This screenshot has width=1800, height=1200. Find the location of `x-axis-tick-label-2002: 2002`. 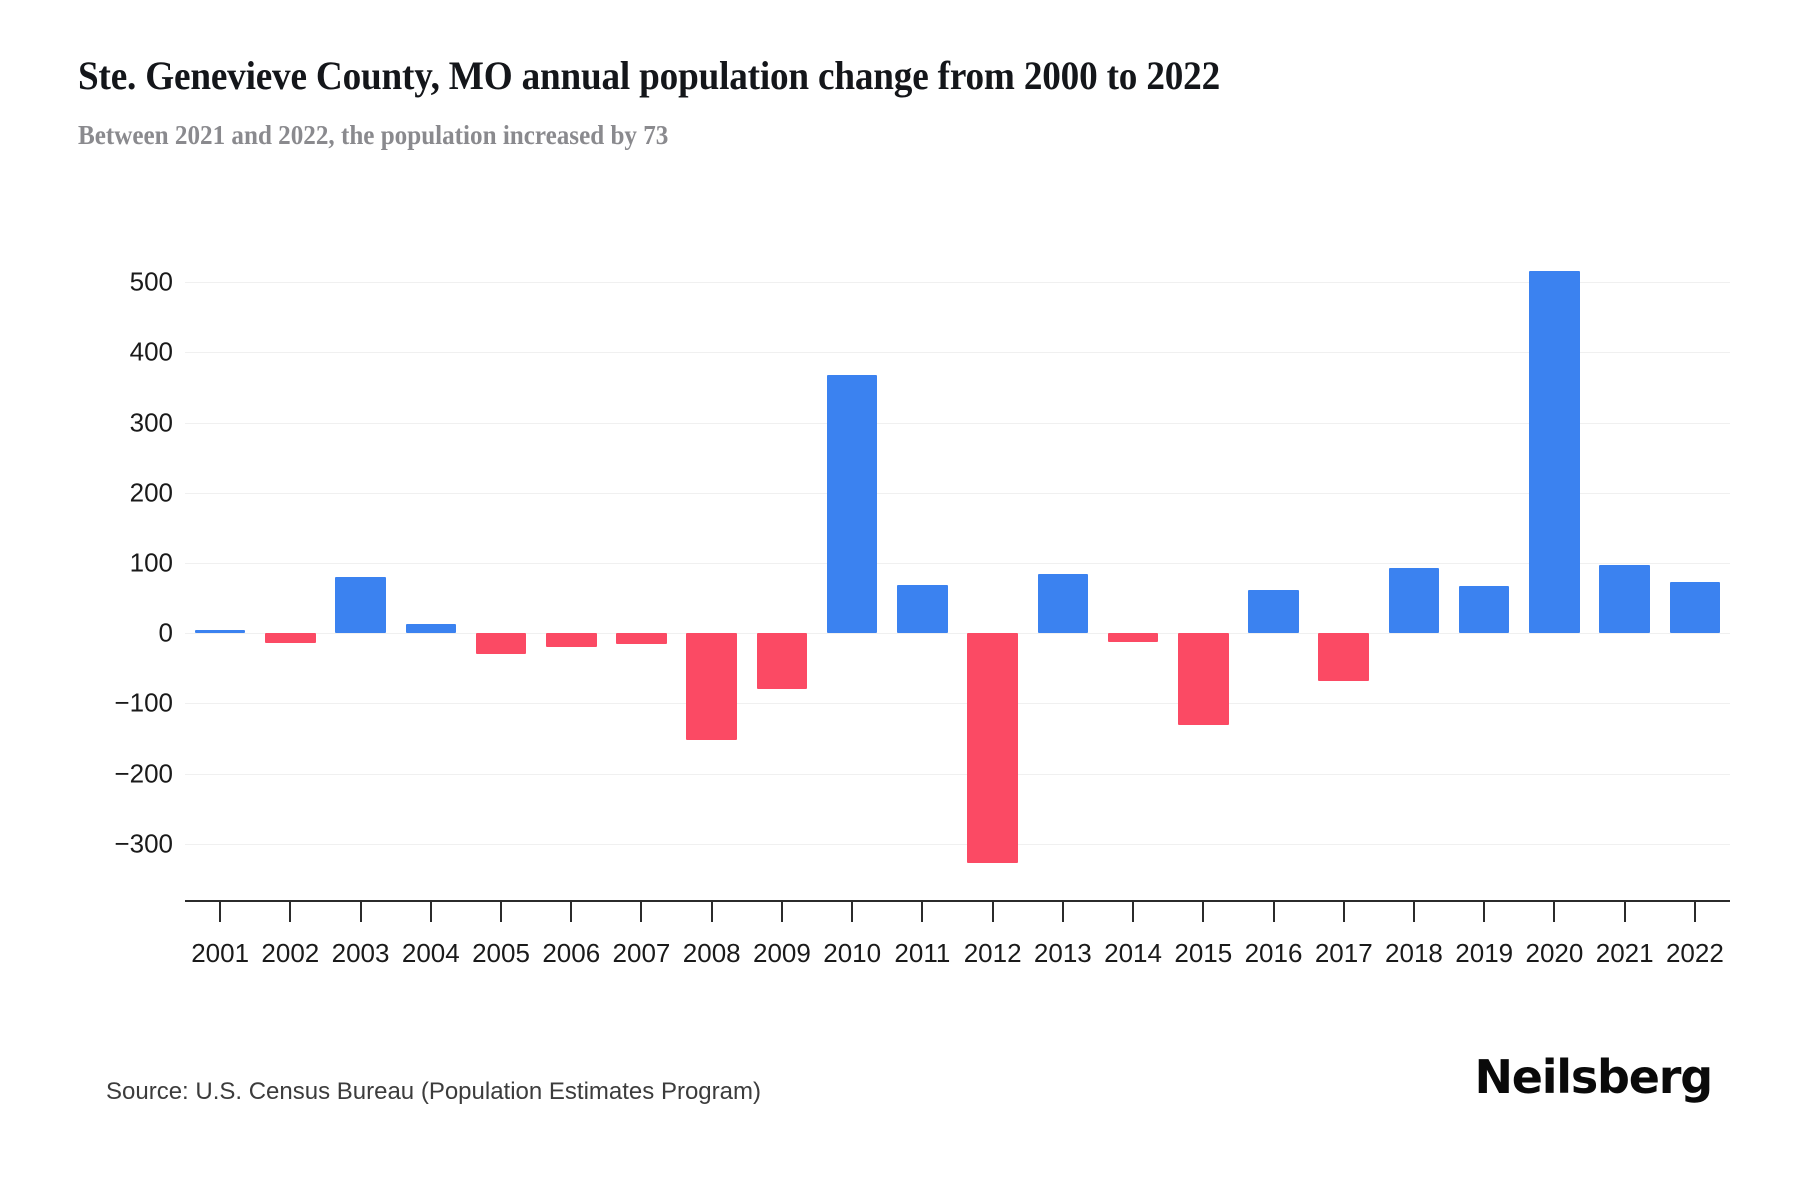

x-axis-tick-label-2002: 2002 is located at coordinates (290, 953).